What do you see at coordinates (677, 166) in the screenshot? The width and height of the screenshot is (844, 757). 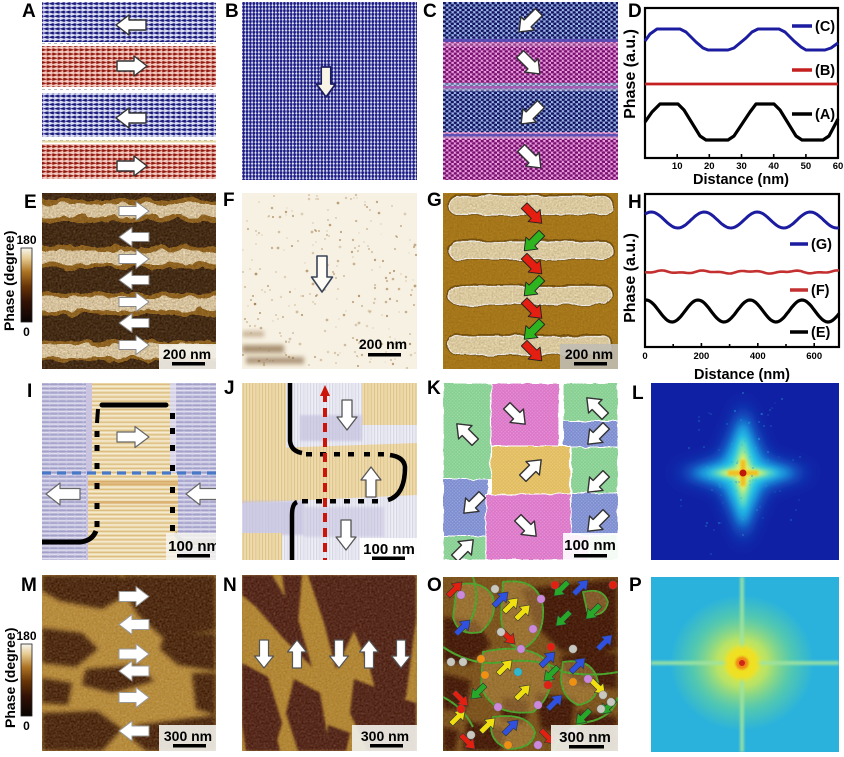 I see `svg-text: 10` at bounding box center [677, 166].